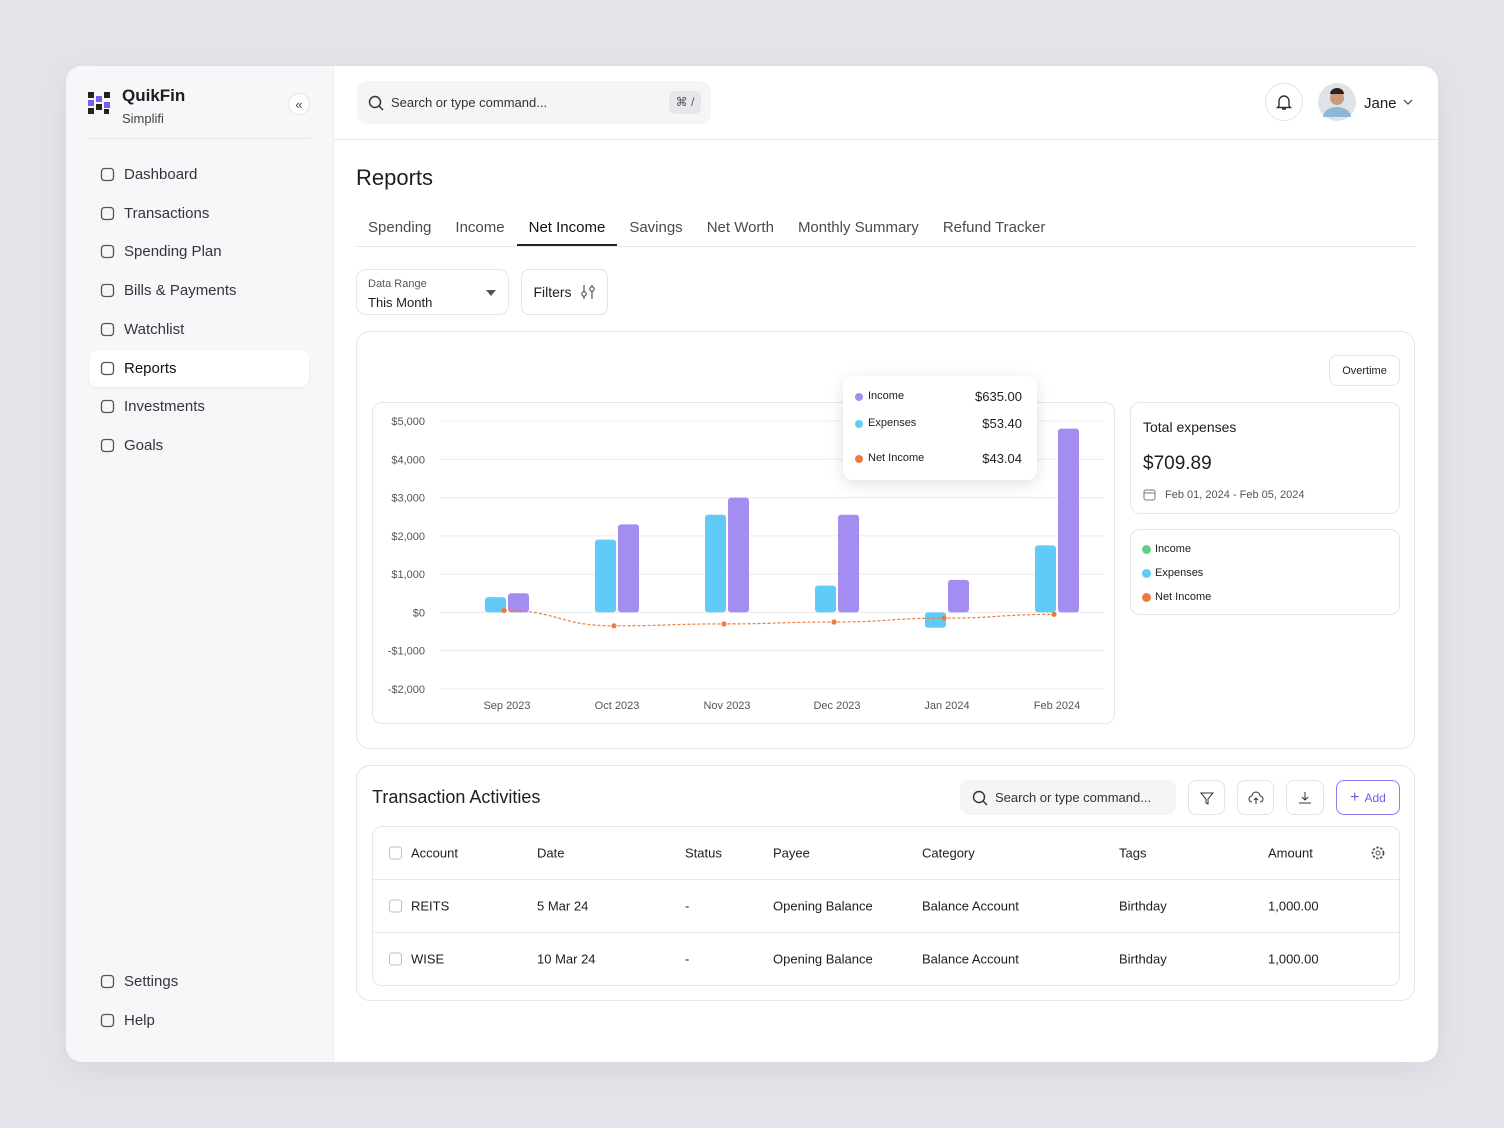  Describe the element at coordinates (1364, 370) in the screenshot. I see `mode-button: Overtime` at that location.